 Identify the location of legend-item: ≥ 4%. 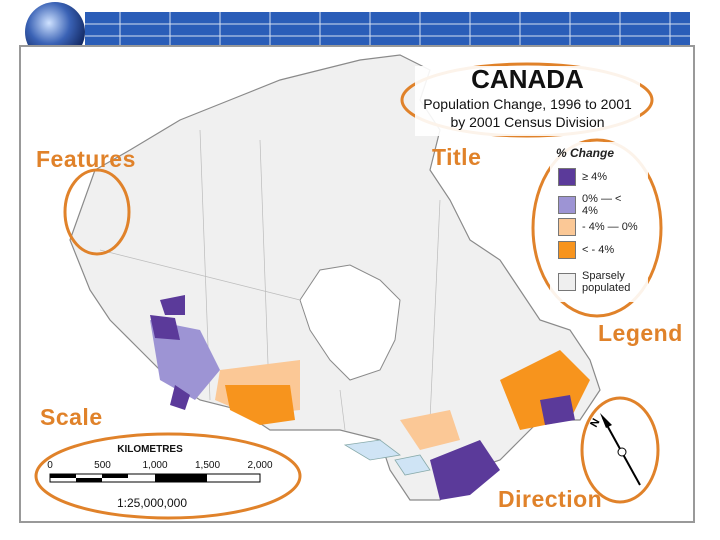
(599, 177).